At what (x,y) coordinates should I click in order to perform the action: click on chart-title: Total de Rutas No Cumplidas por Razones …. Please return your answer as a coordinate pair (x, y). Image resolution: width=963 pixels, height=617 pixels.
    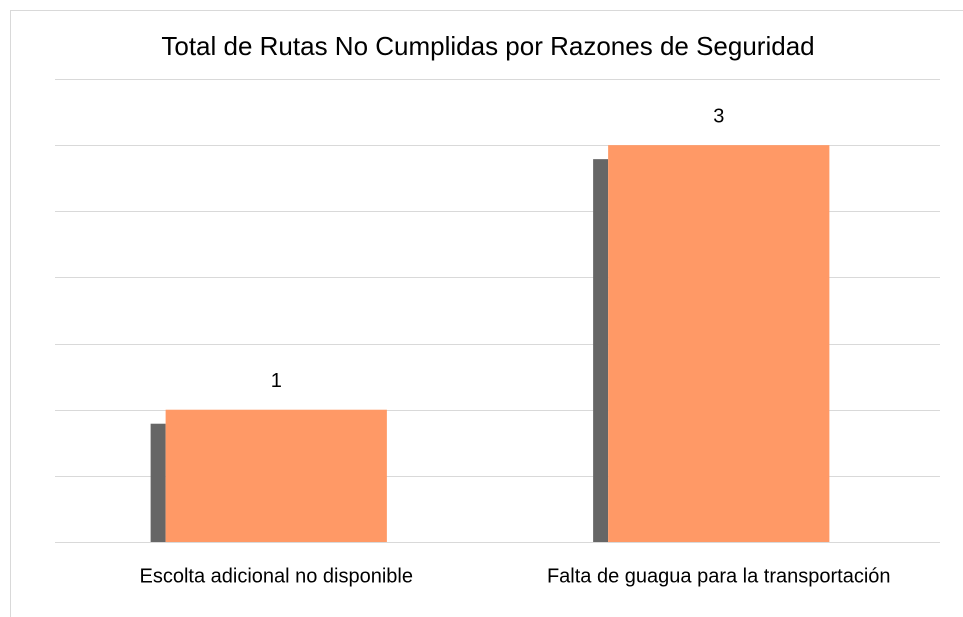
    Looking at the image, I should click on (488, 46).